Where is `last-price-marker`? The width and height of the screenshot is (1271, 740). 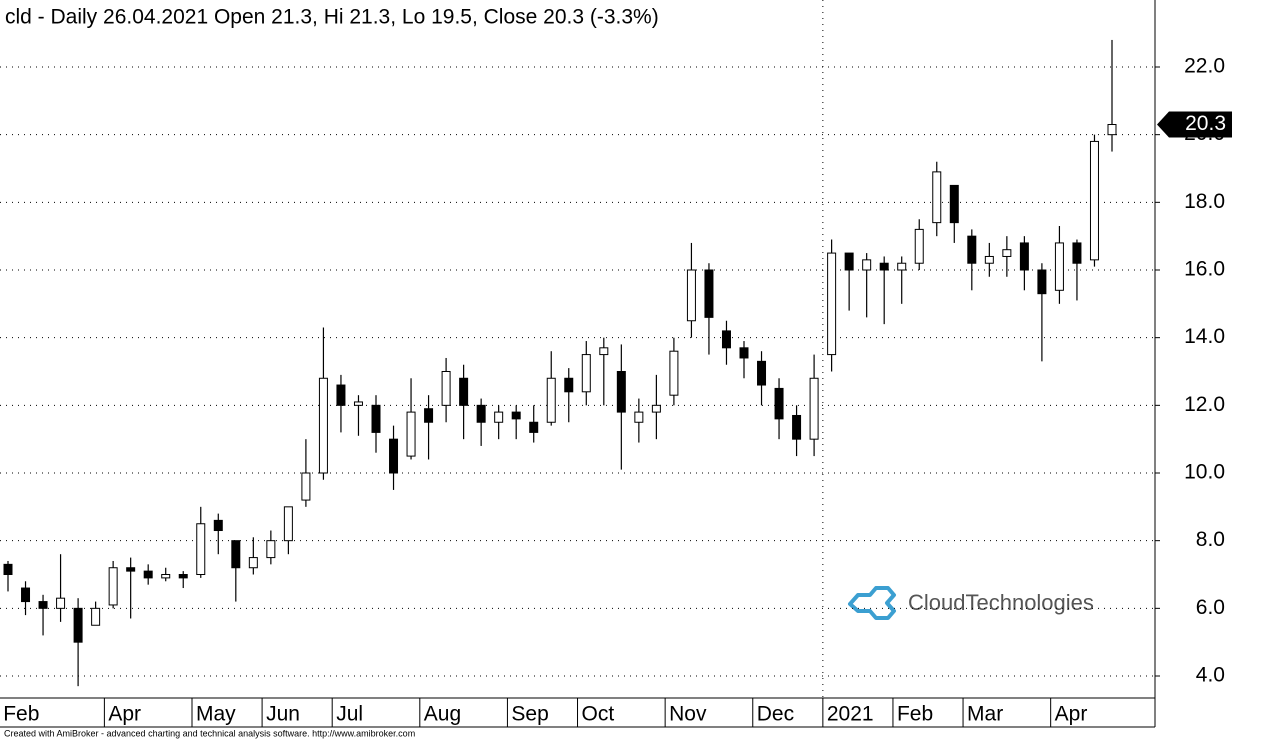
last-price-marker is located at coordinates (1194, 124).